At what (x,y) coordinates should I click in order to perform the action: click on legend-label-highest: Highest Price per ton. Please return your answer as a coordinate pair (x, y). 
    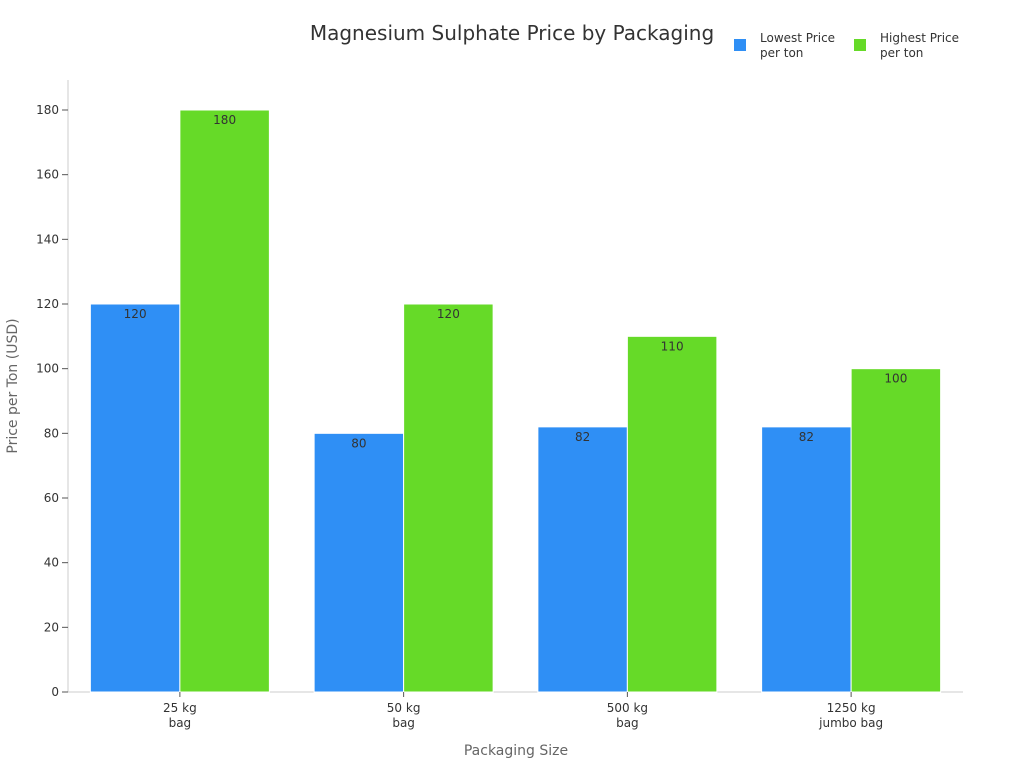
    Looking at the image, I should click on (921, 45).